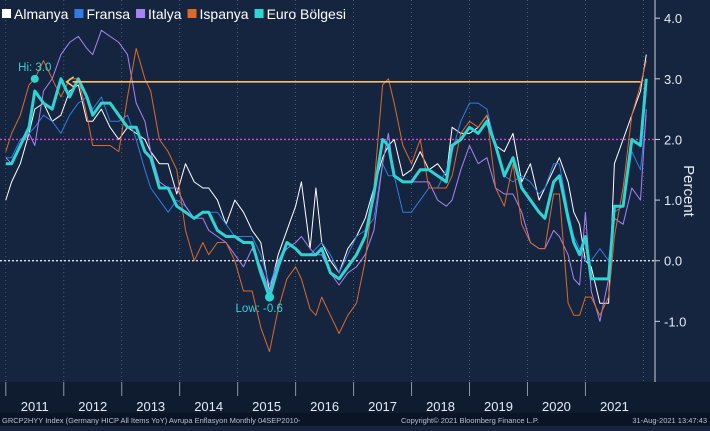  What do you see at coordinates (34, 78) in the screenshot?
I see `hi-marker` at bounding box center [34, 78].